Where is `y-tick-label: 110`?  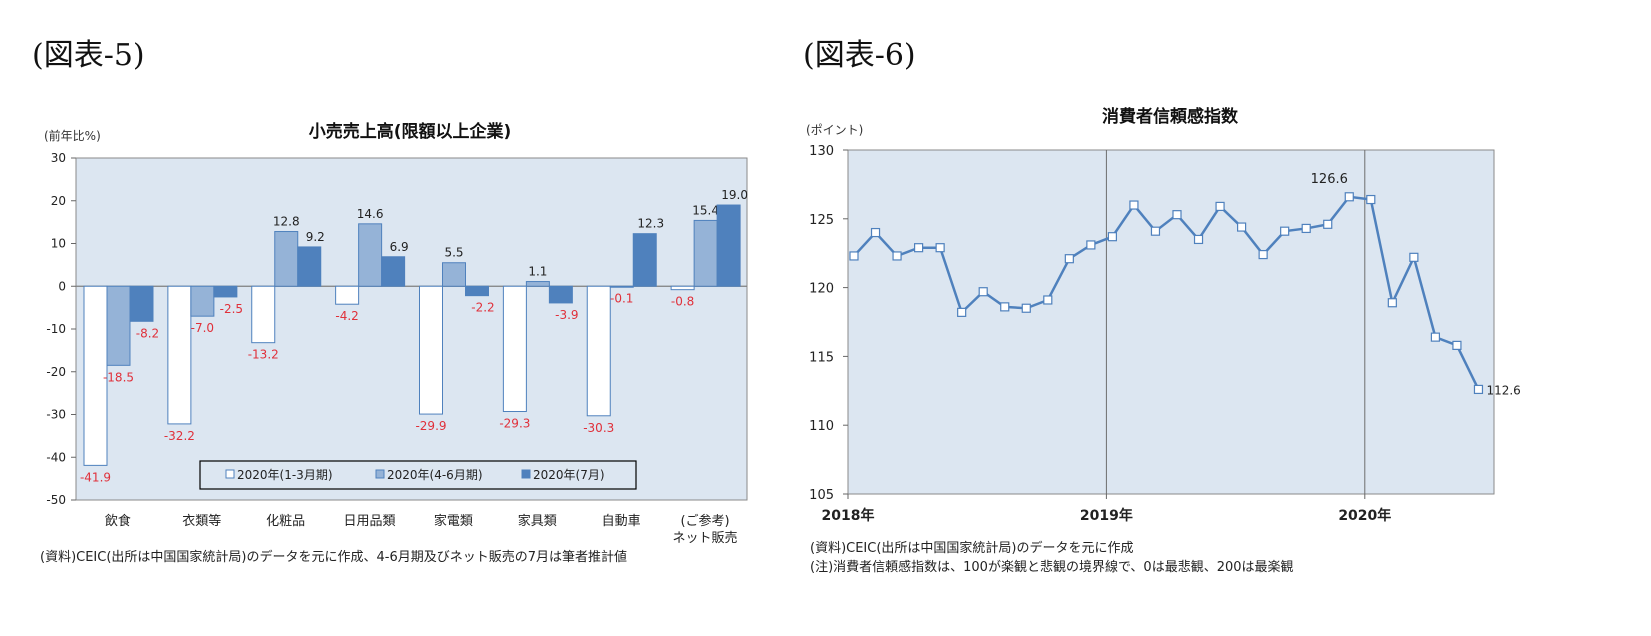 y-tick-label: 110 is located at coordinates (821, 426).